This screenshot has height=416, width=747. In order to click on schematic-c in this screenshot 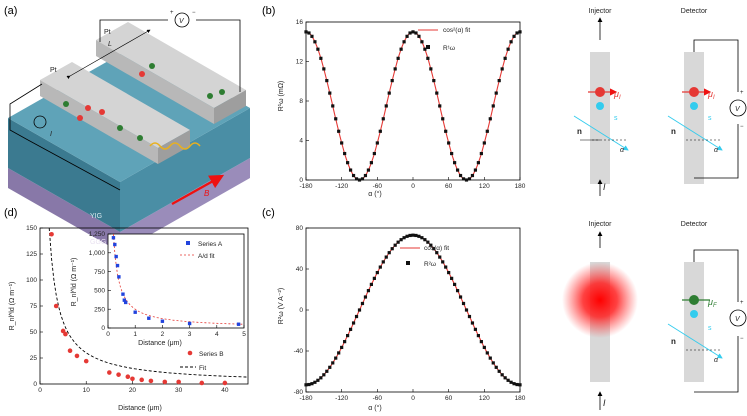, I will do `click(654, 320)`.